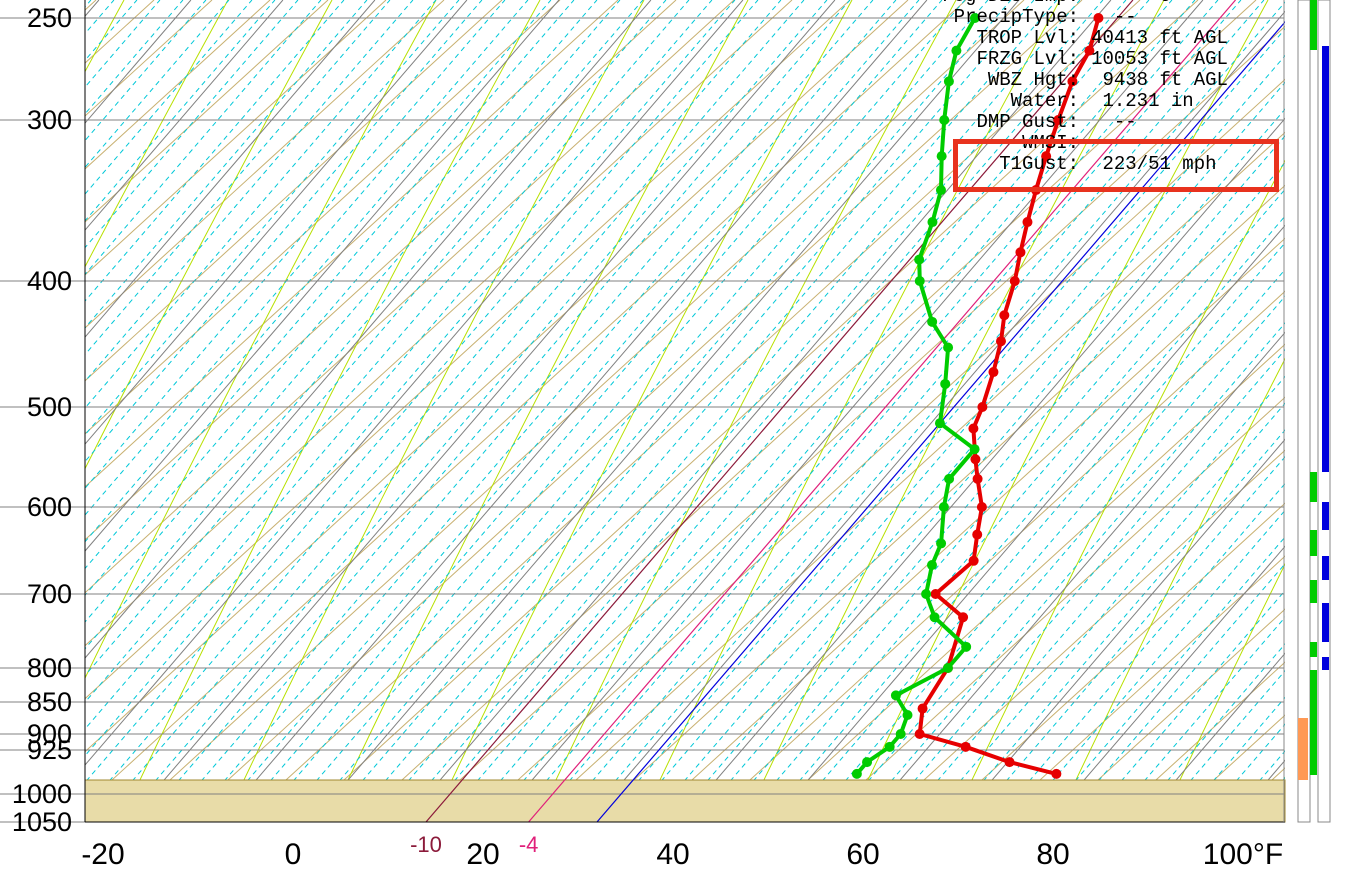 The height and width of the screenshot is (876, 1356). Describe the element at coordinates (1100, 164) in the screenshot. I see `info-row: T1Gust: 223/51 mph` at that location.